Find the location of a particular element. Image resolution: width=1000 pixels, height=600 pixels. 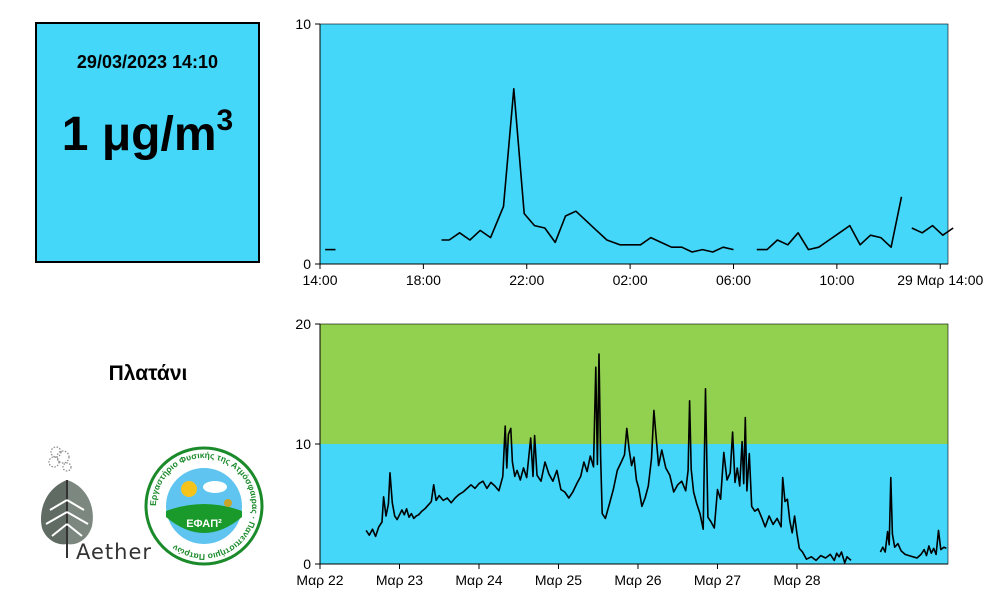

reading-value: 1 μg/m3 is located at coordinates (147, 133).